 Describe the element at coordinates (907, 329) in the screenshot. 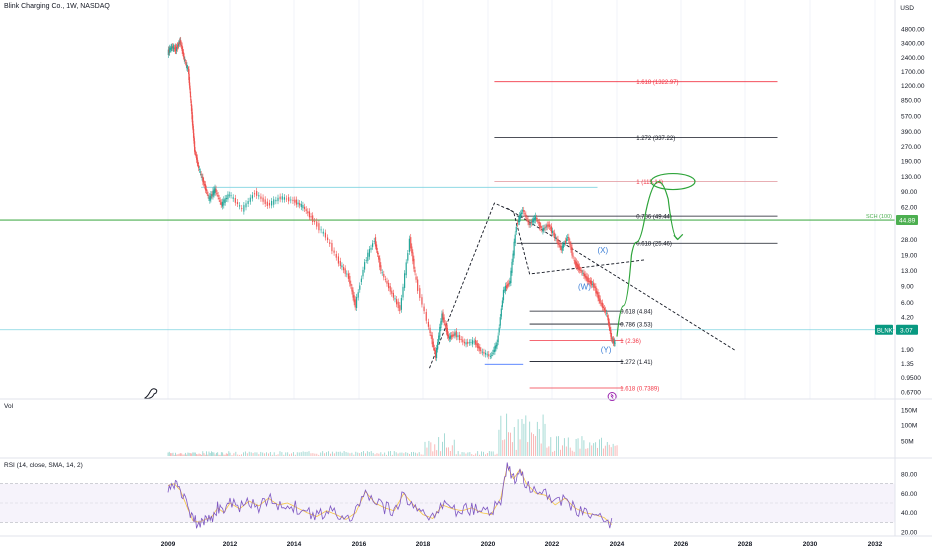

I see `last-price-tag` at that location.